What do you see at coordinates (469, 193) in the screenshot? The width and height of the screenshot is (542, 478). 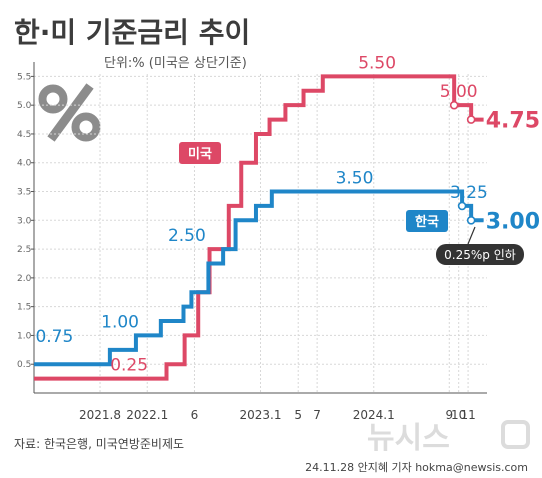 I see `korea-rate-label: 3.25` at bounding box center [469, 193].